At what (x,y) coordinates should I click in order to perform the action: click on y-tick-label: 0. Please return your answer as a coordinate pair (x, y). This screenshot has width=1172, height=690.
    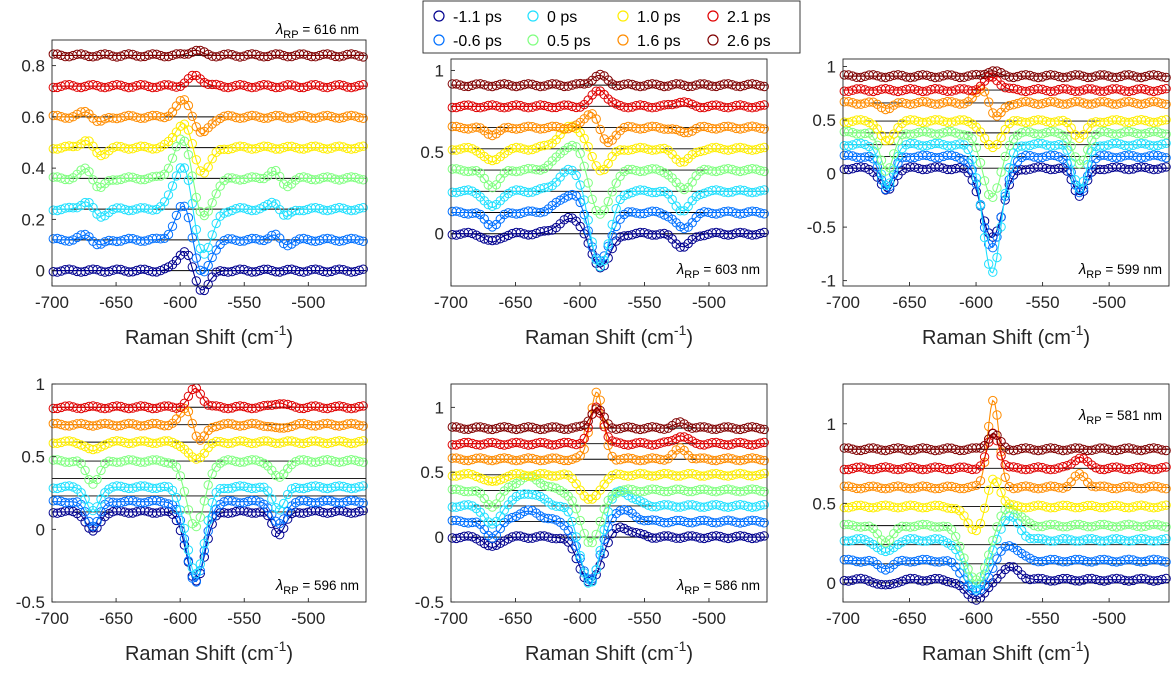
    Looking at the image, I should click on (439, 537).